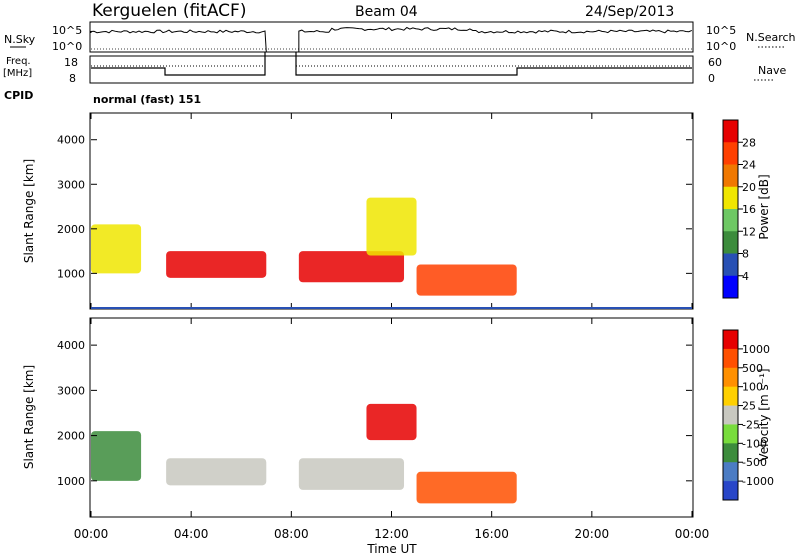  I want to click on velocity-ylabel: Slant Range [km], so click(29, 417).